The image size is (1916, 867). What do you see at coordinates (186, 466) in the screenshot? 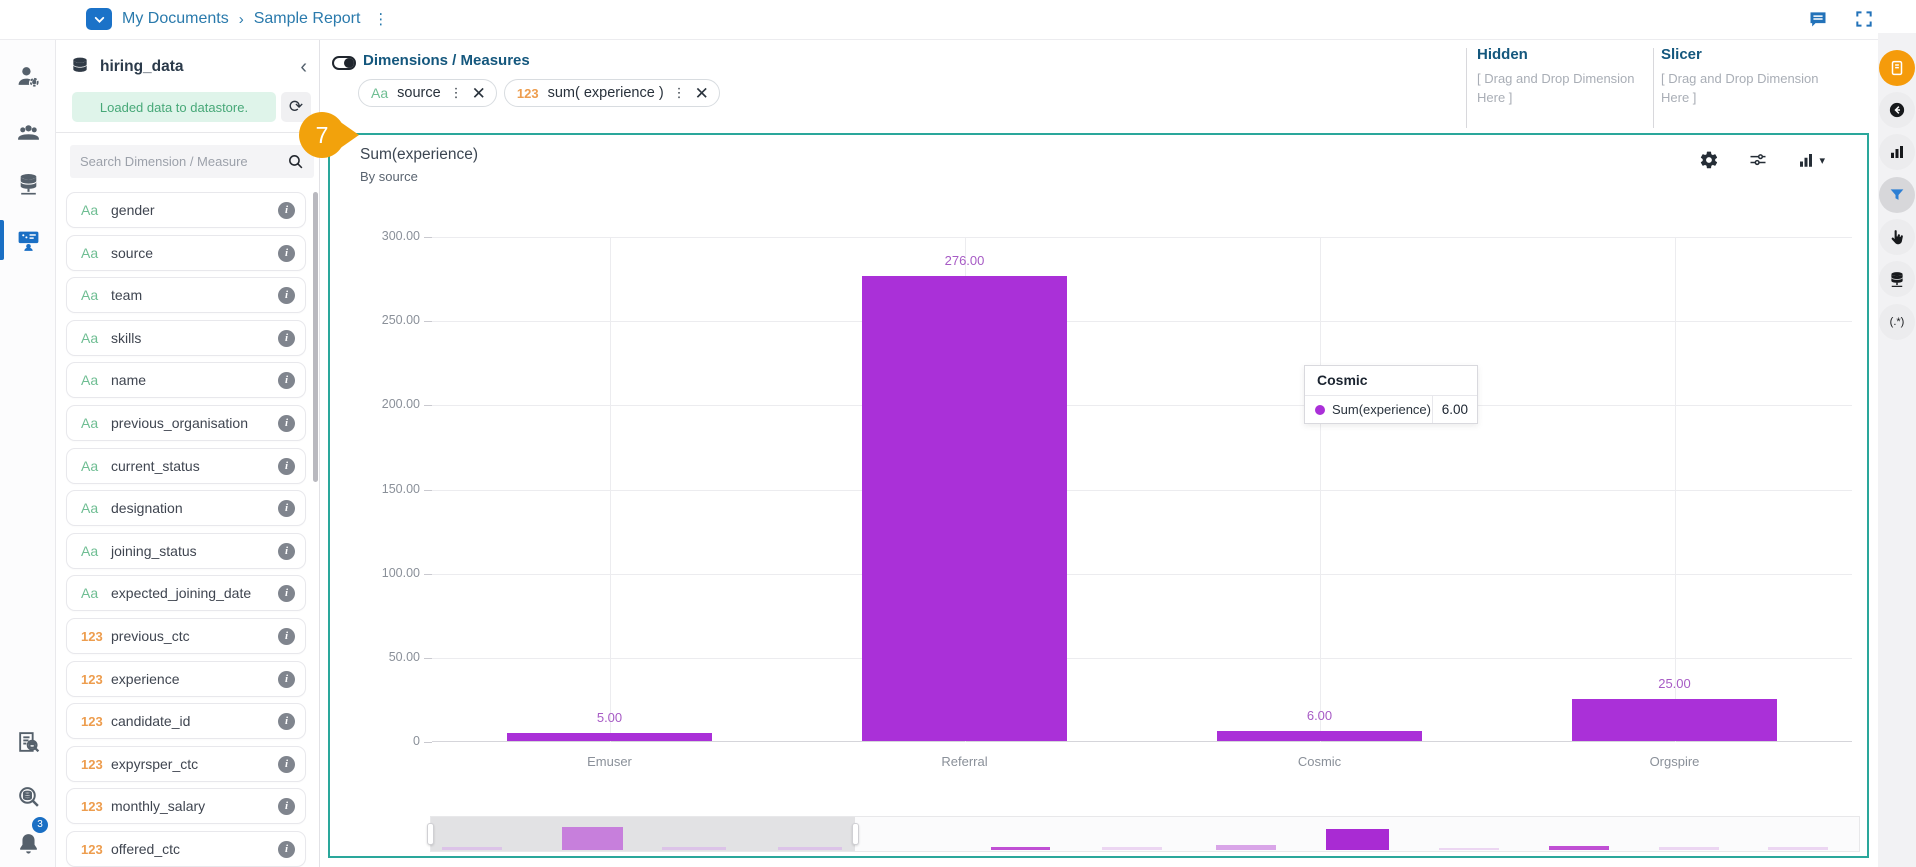
I see `field-item-current_status: Aa current_status i` at bounding box center [186, 466].